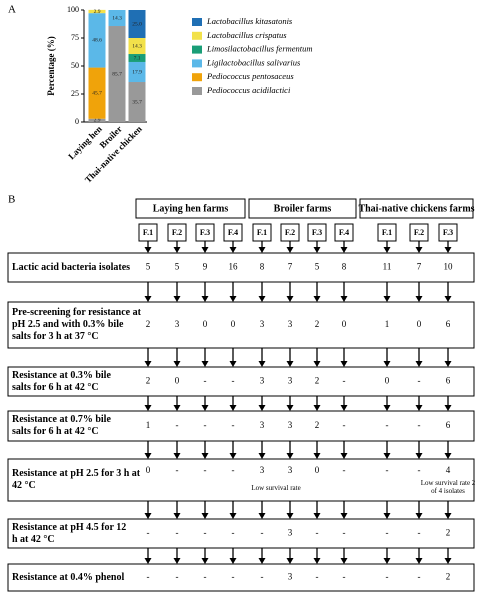 The image size is (482, 600). Describe the element at coordinates (259, 49) in the screenshot. I see `legend-label: Limosilactobacillus fermentum` at that location.